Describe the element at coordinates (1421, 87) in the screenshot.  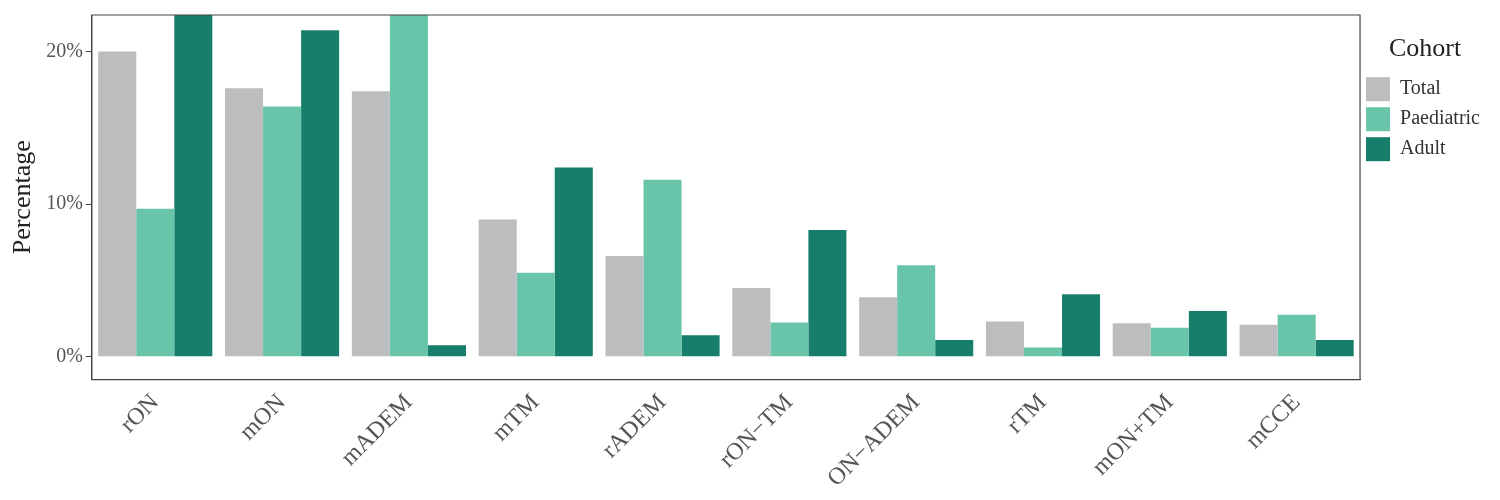
I see `legend-label: Total` at that location.